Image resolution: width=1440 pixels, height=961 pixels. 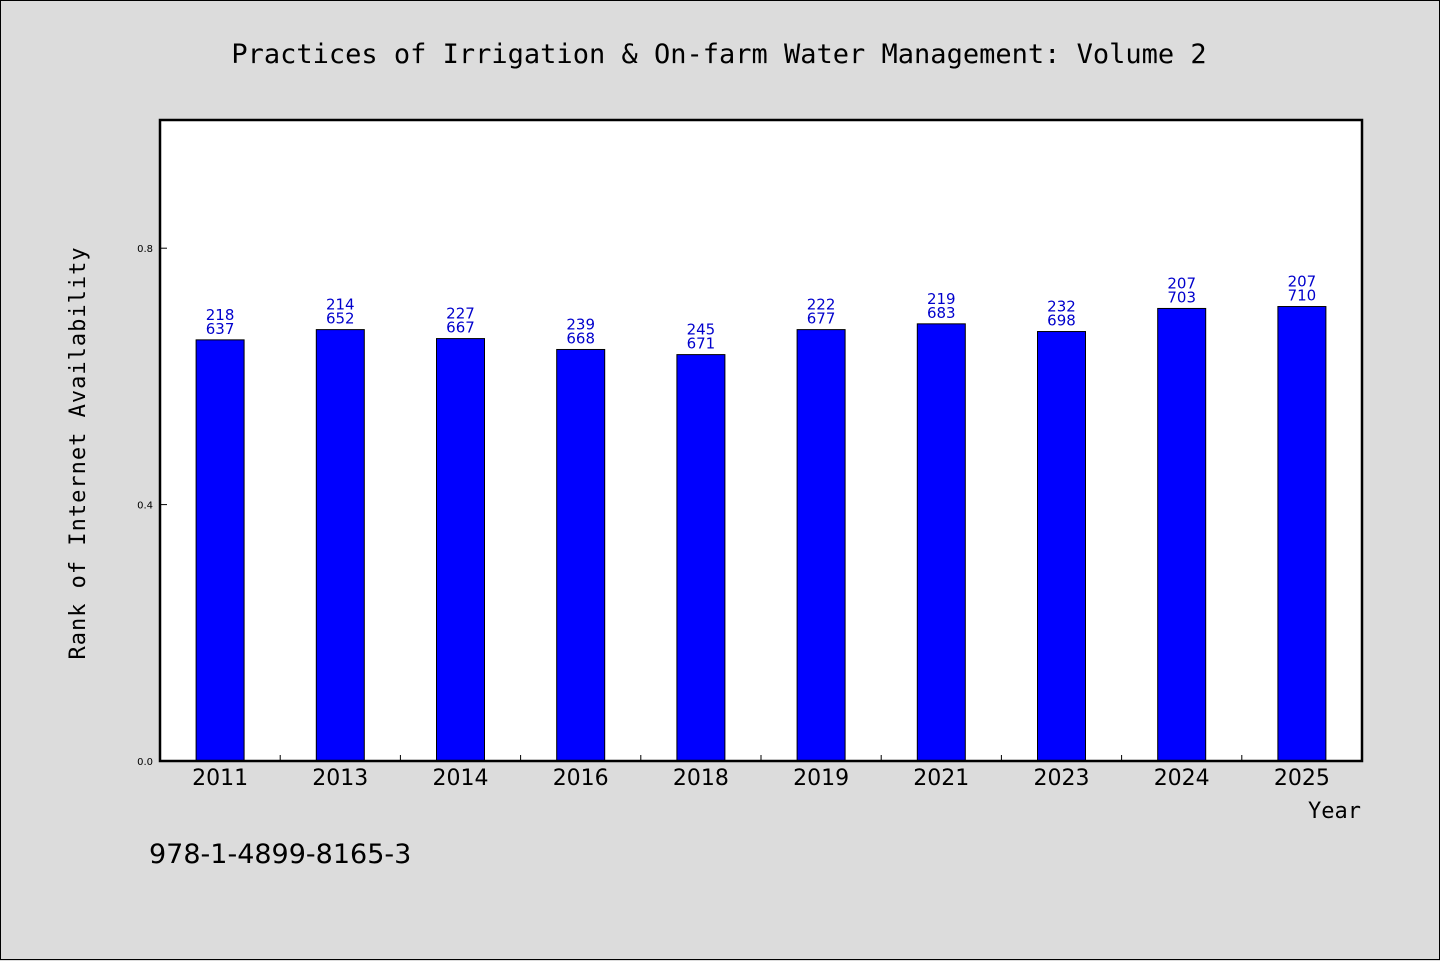 What do you see at coordinates (1182, 778) in the screenshot?
I see `x-tick-label: 2024` at bounding box center [1182, 778].